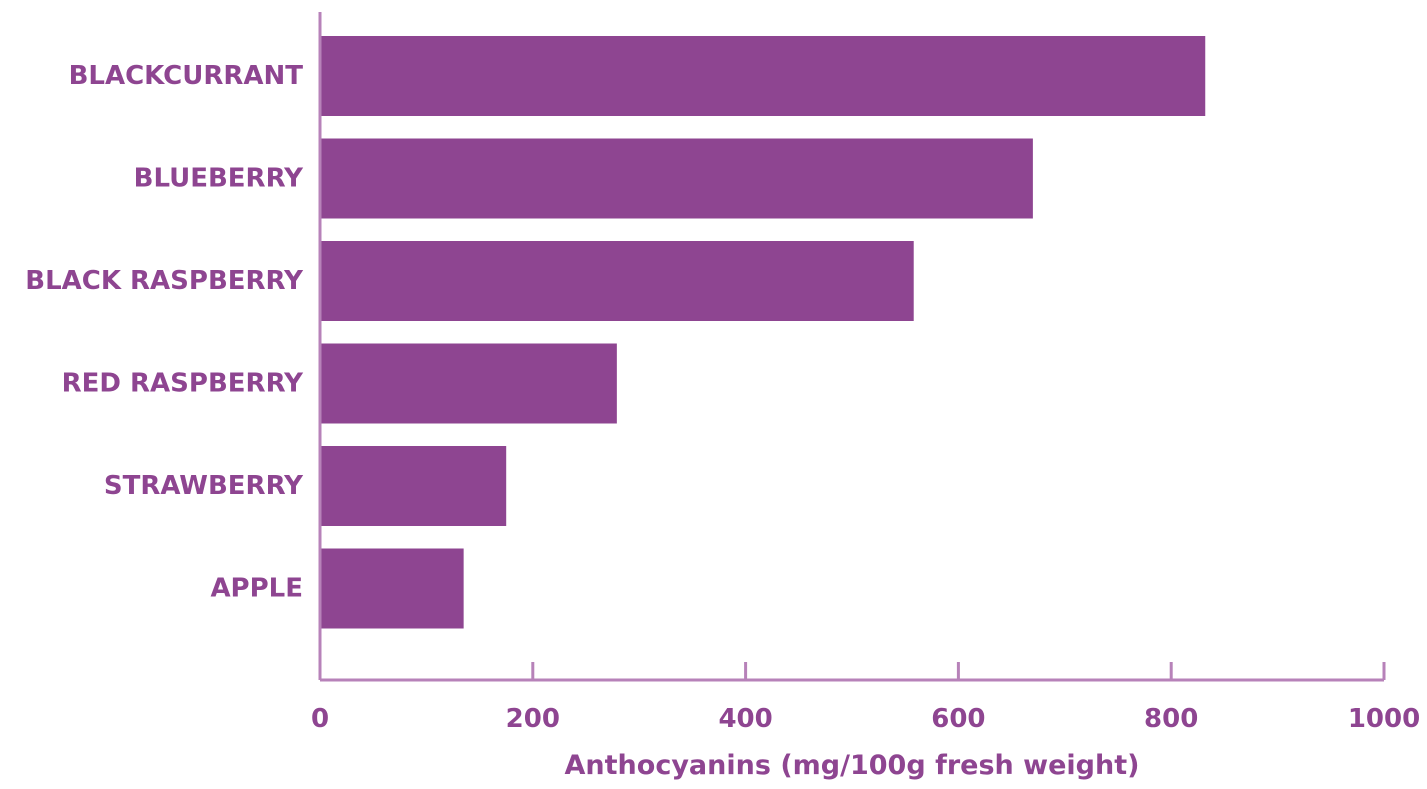  Describe the element at coordinates (617, 281) in the screenshot. I see `bar-black-raspberry` at that location.